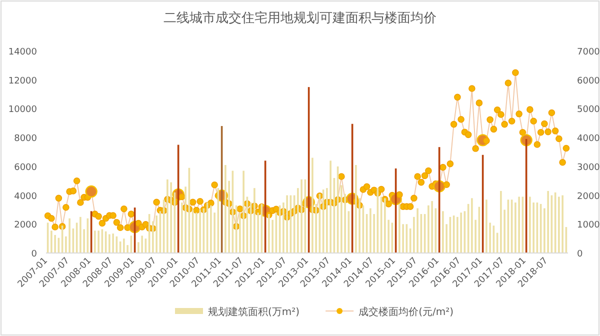 The width and height of the screenshot is (600, 336). Describe the element at coordinates (406, 312) in the screenshot. I see `legend-label: 成交楼面均价(元/m²)` at that location.